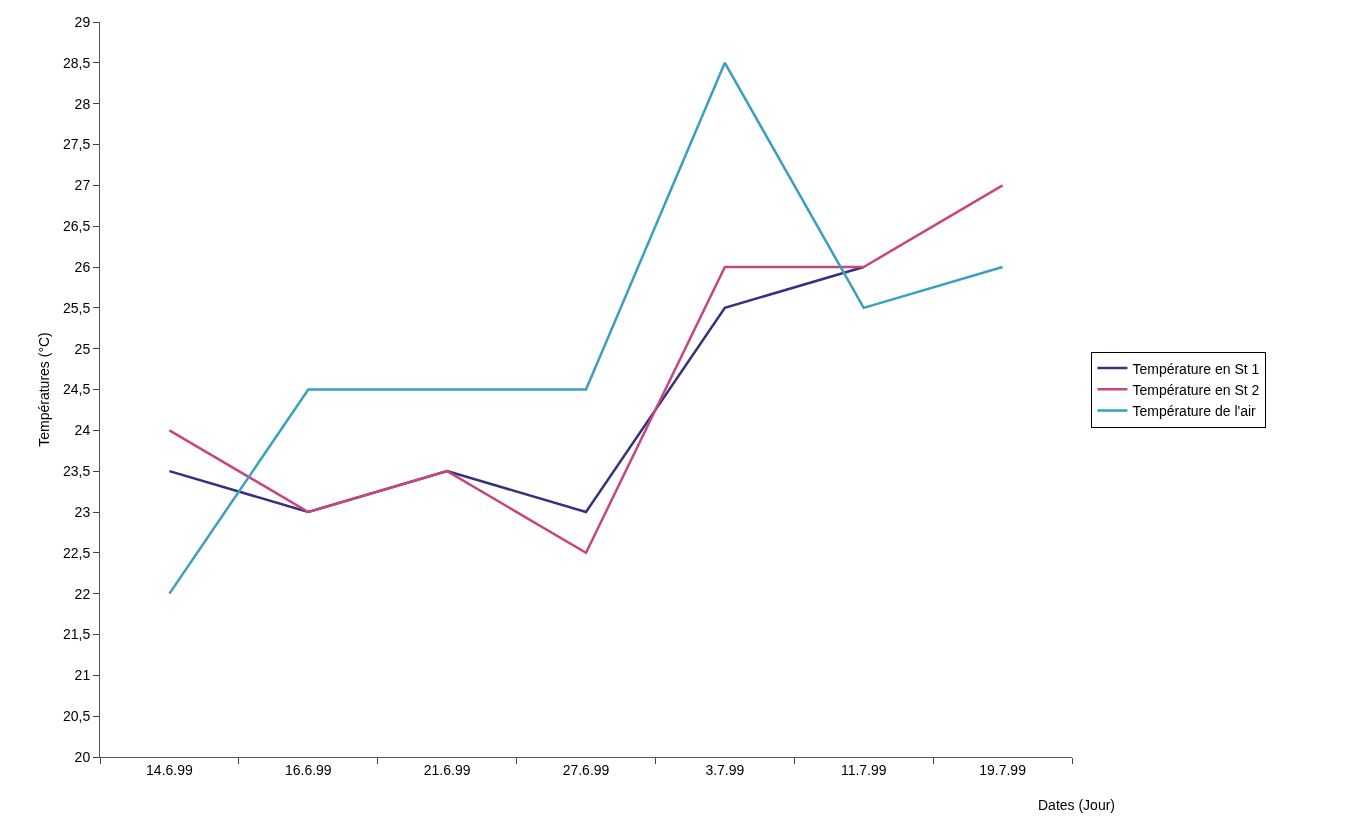  I want to click on y-tick-label: 27, so click(82, 185).